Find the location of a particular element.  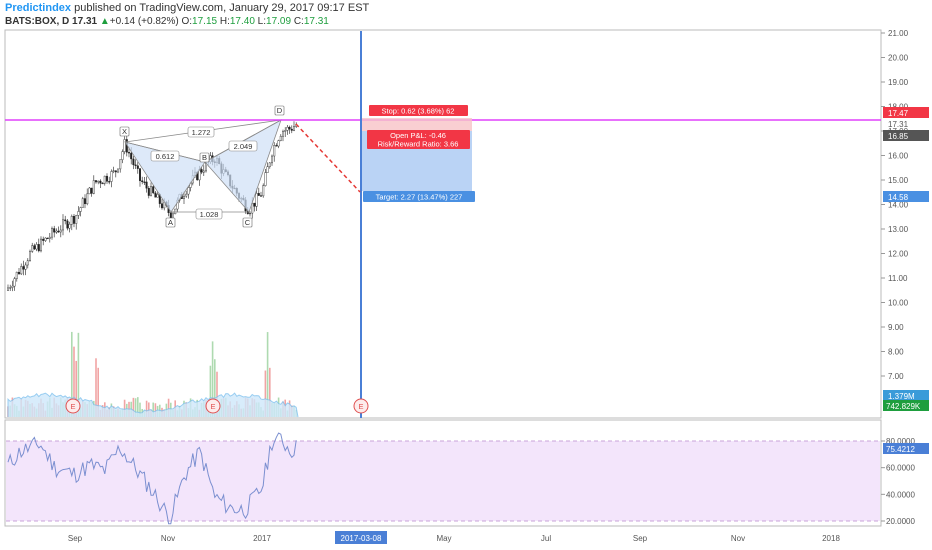

publisher-link: Predictindex is located at coordinates (38, 8).